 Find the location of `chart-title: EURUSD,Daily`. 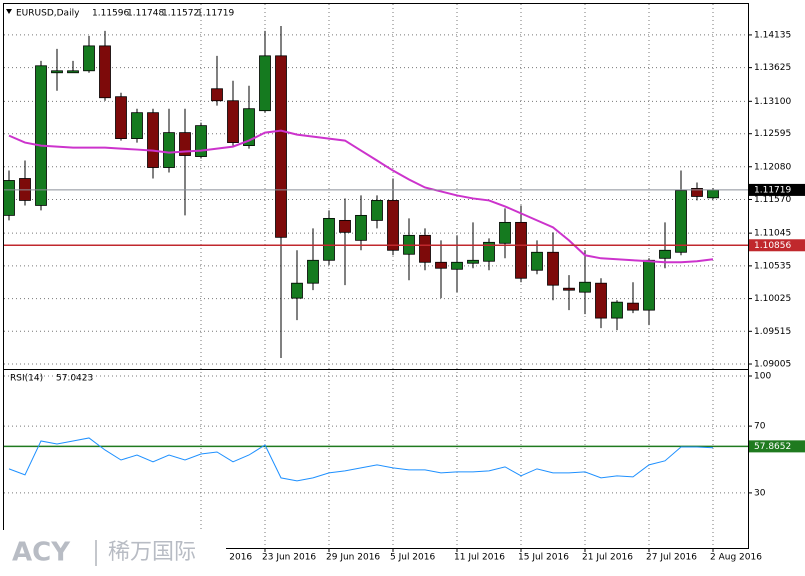

chart-title: EURUSD,Daily is located at coordinates (48, 14).